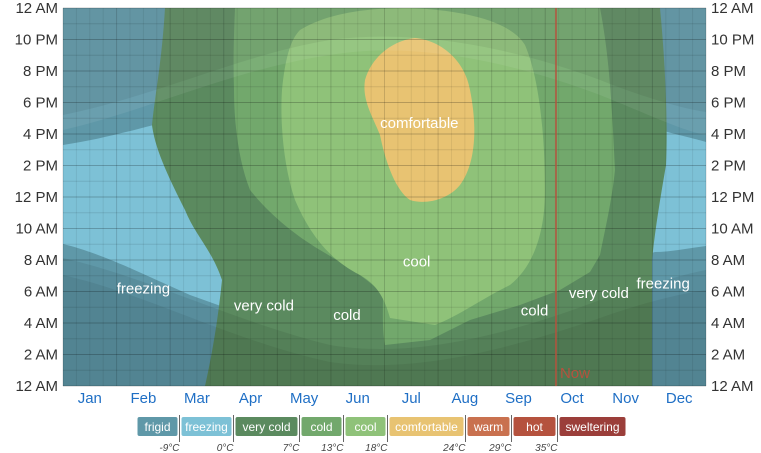  I want to click on y-tick-left: 2 PM, so click(40, 166).